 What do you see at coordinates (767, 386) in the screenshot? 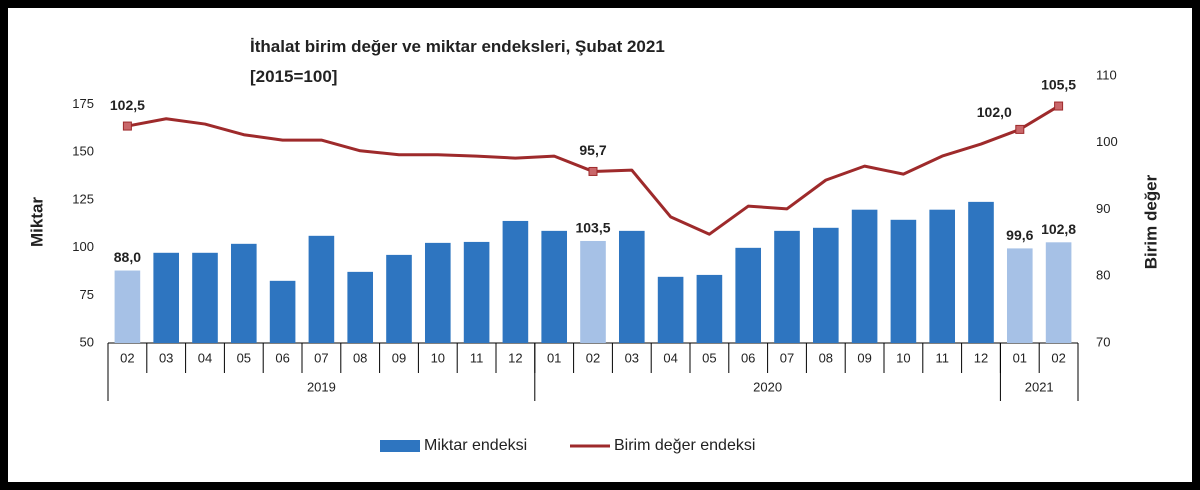
I see `group-label: 2020` at bounding box center [767, 386].